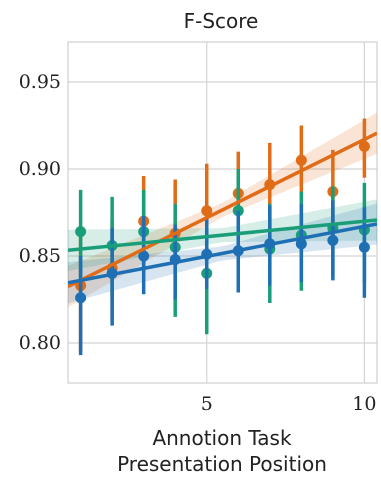  Describe the element at coordinates (222, 464) in the screenshot. I see `x-axis-label-line-2: Presentation Position` at that location.